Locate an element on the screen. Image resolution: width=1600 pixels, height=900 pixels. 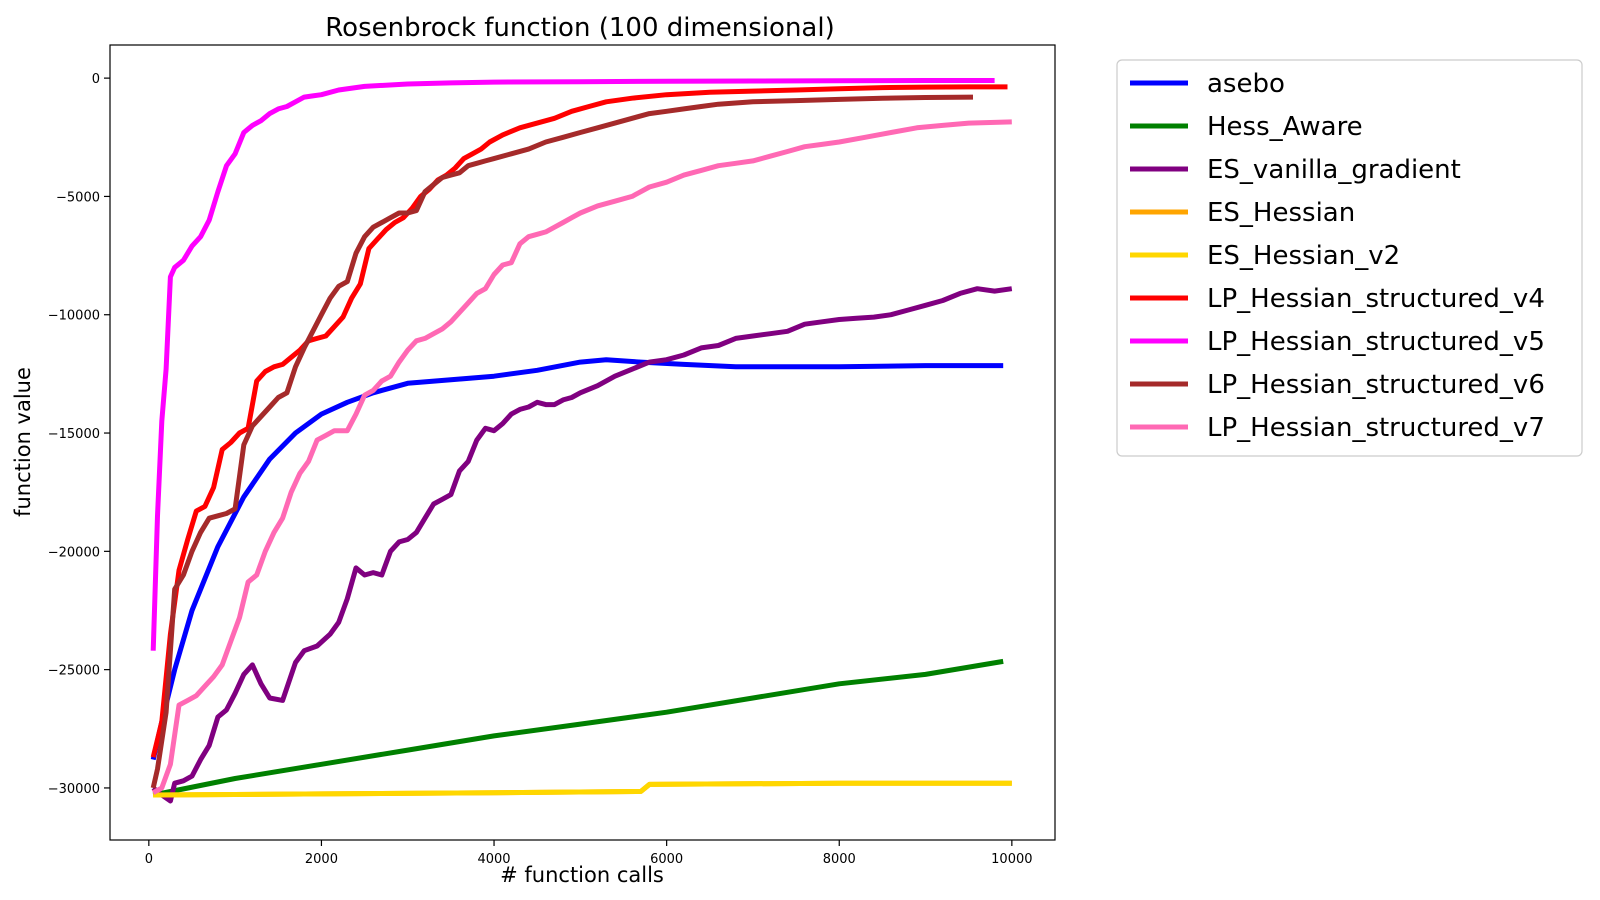
legend-label: LP_Hessian_structured_v5 is located at coordinates (1376, 342).